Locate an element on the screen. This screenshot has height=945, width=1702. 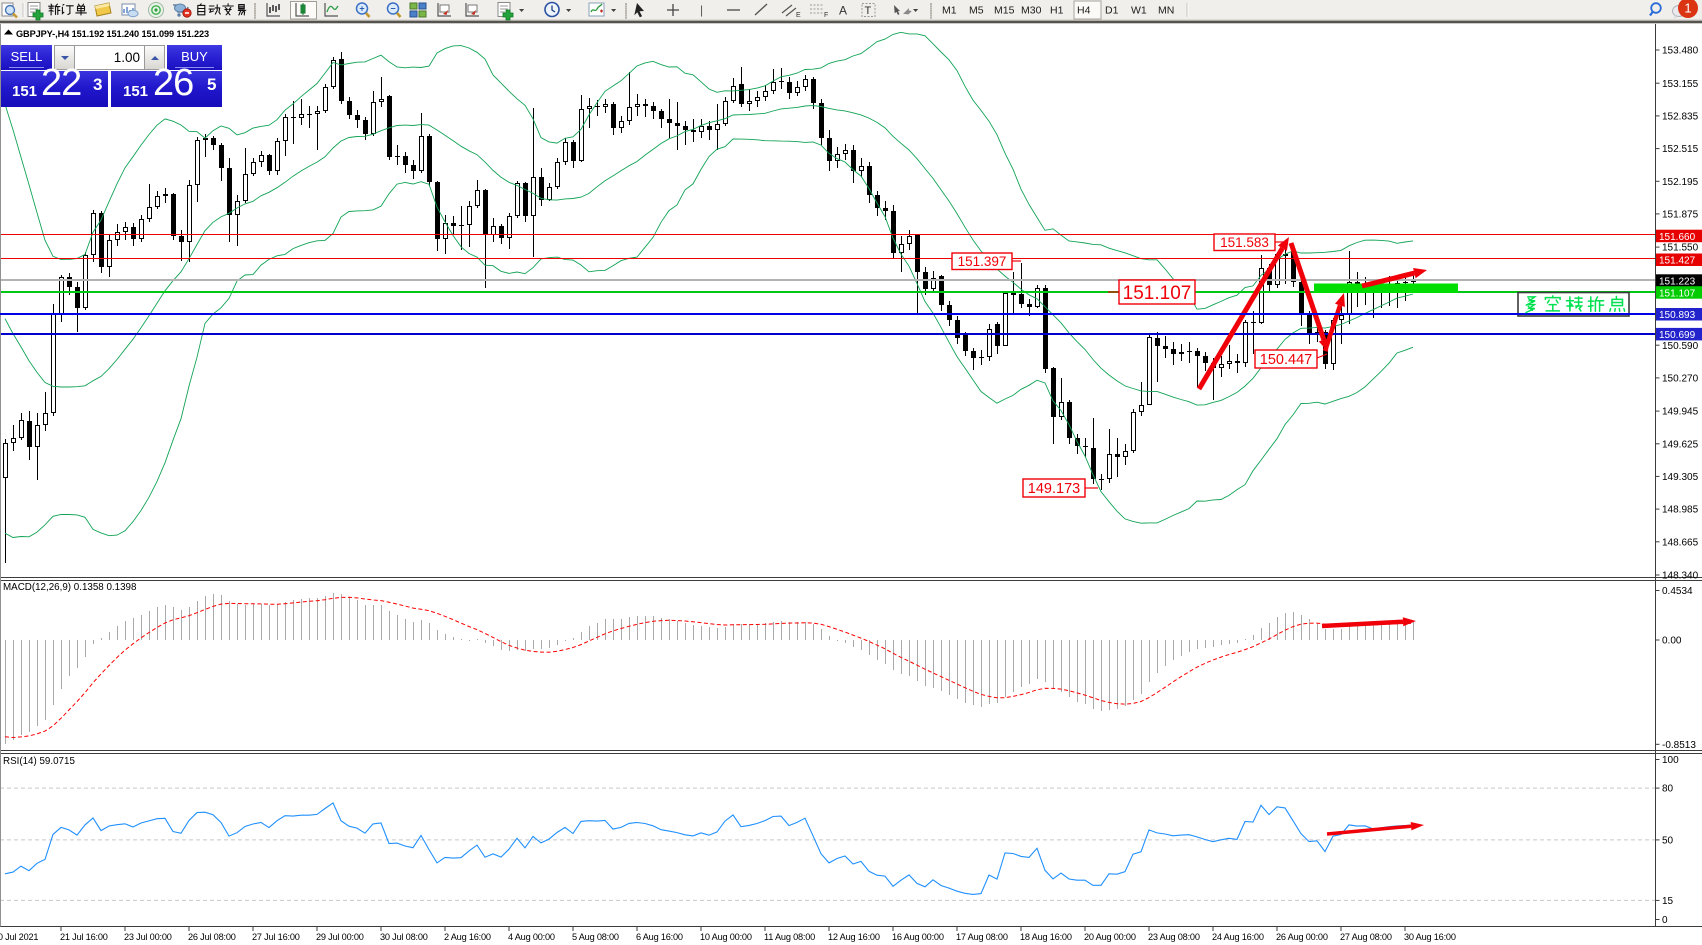
svg-text: M5 is located at coordinates (976, 11).